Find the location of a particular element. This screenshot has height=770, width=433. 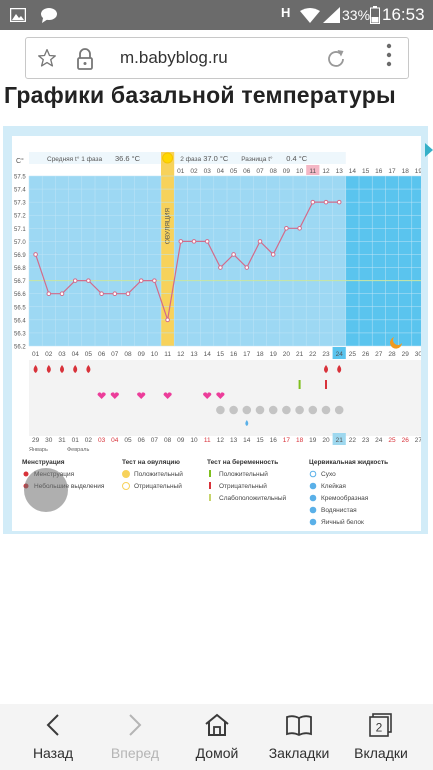

y-tick-label: 56.6 is located at coordinates (20, 295).